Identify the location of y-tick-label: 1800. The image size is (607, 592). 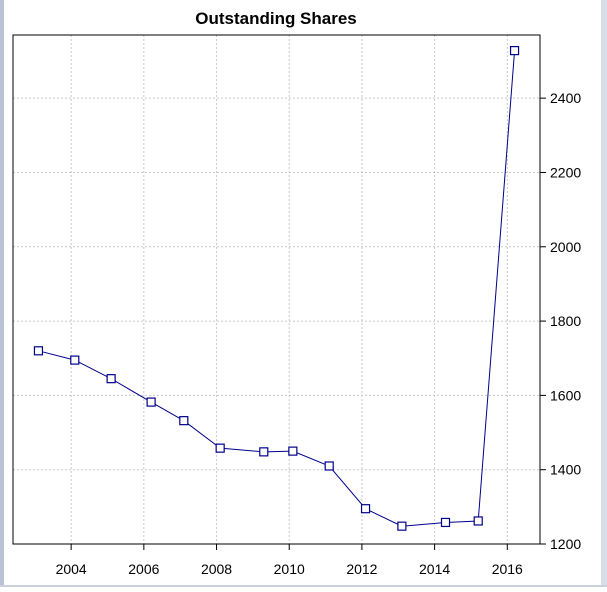
(565, 321).